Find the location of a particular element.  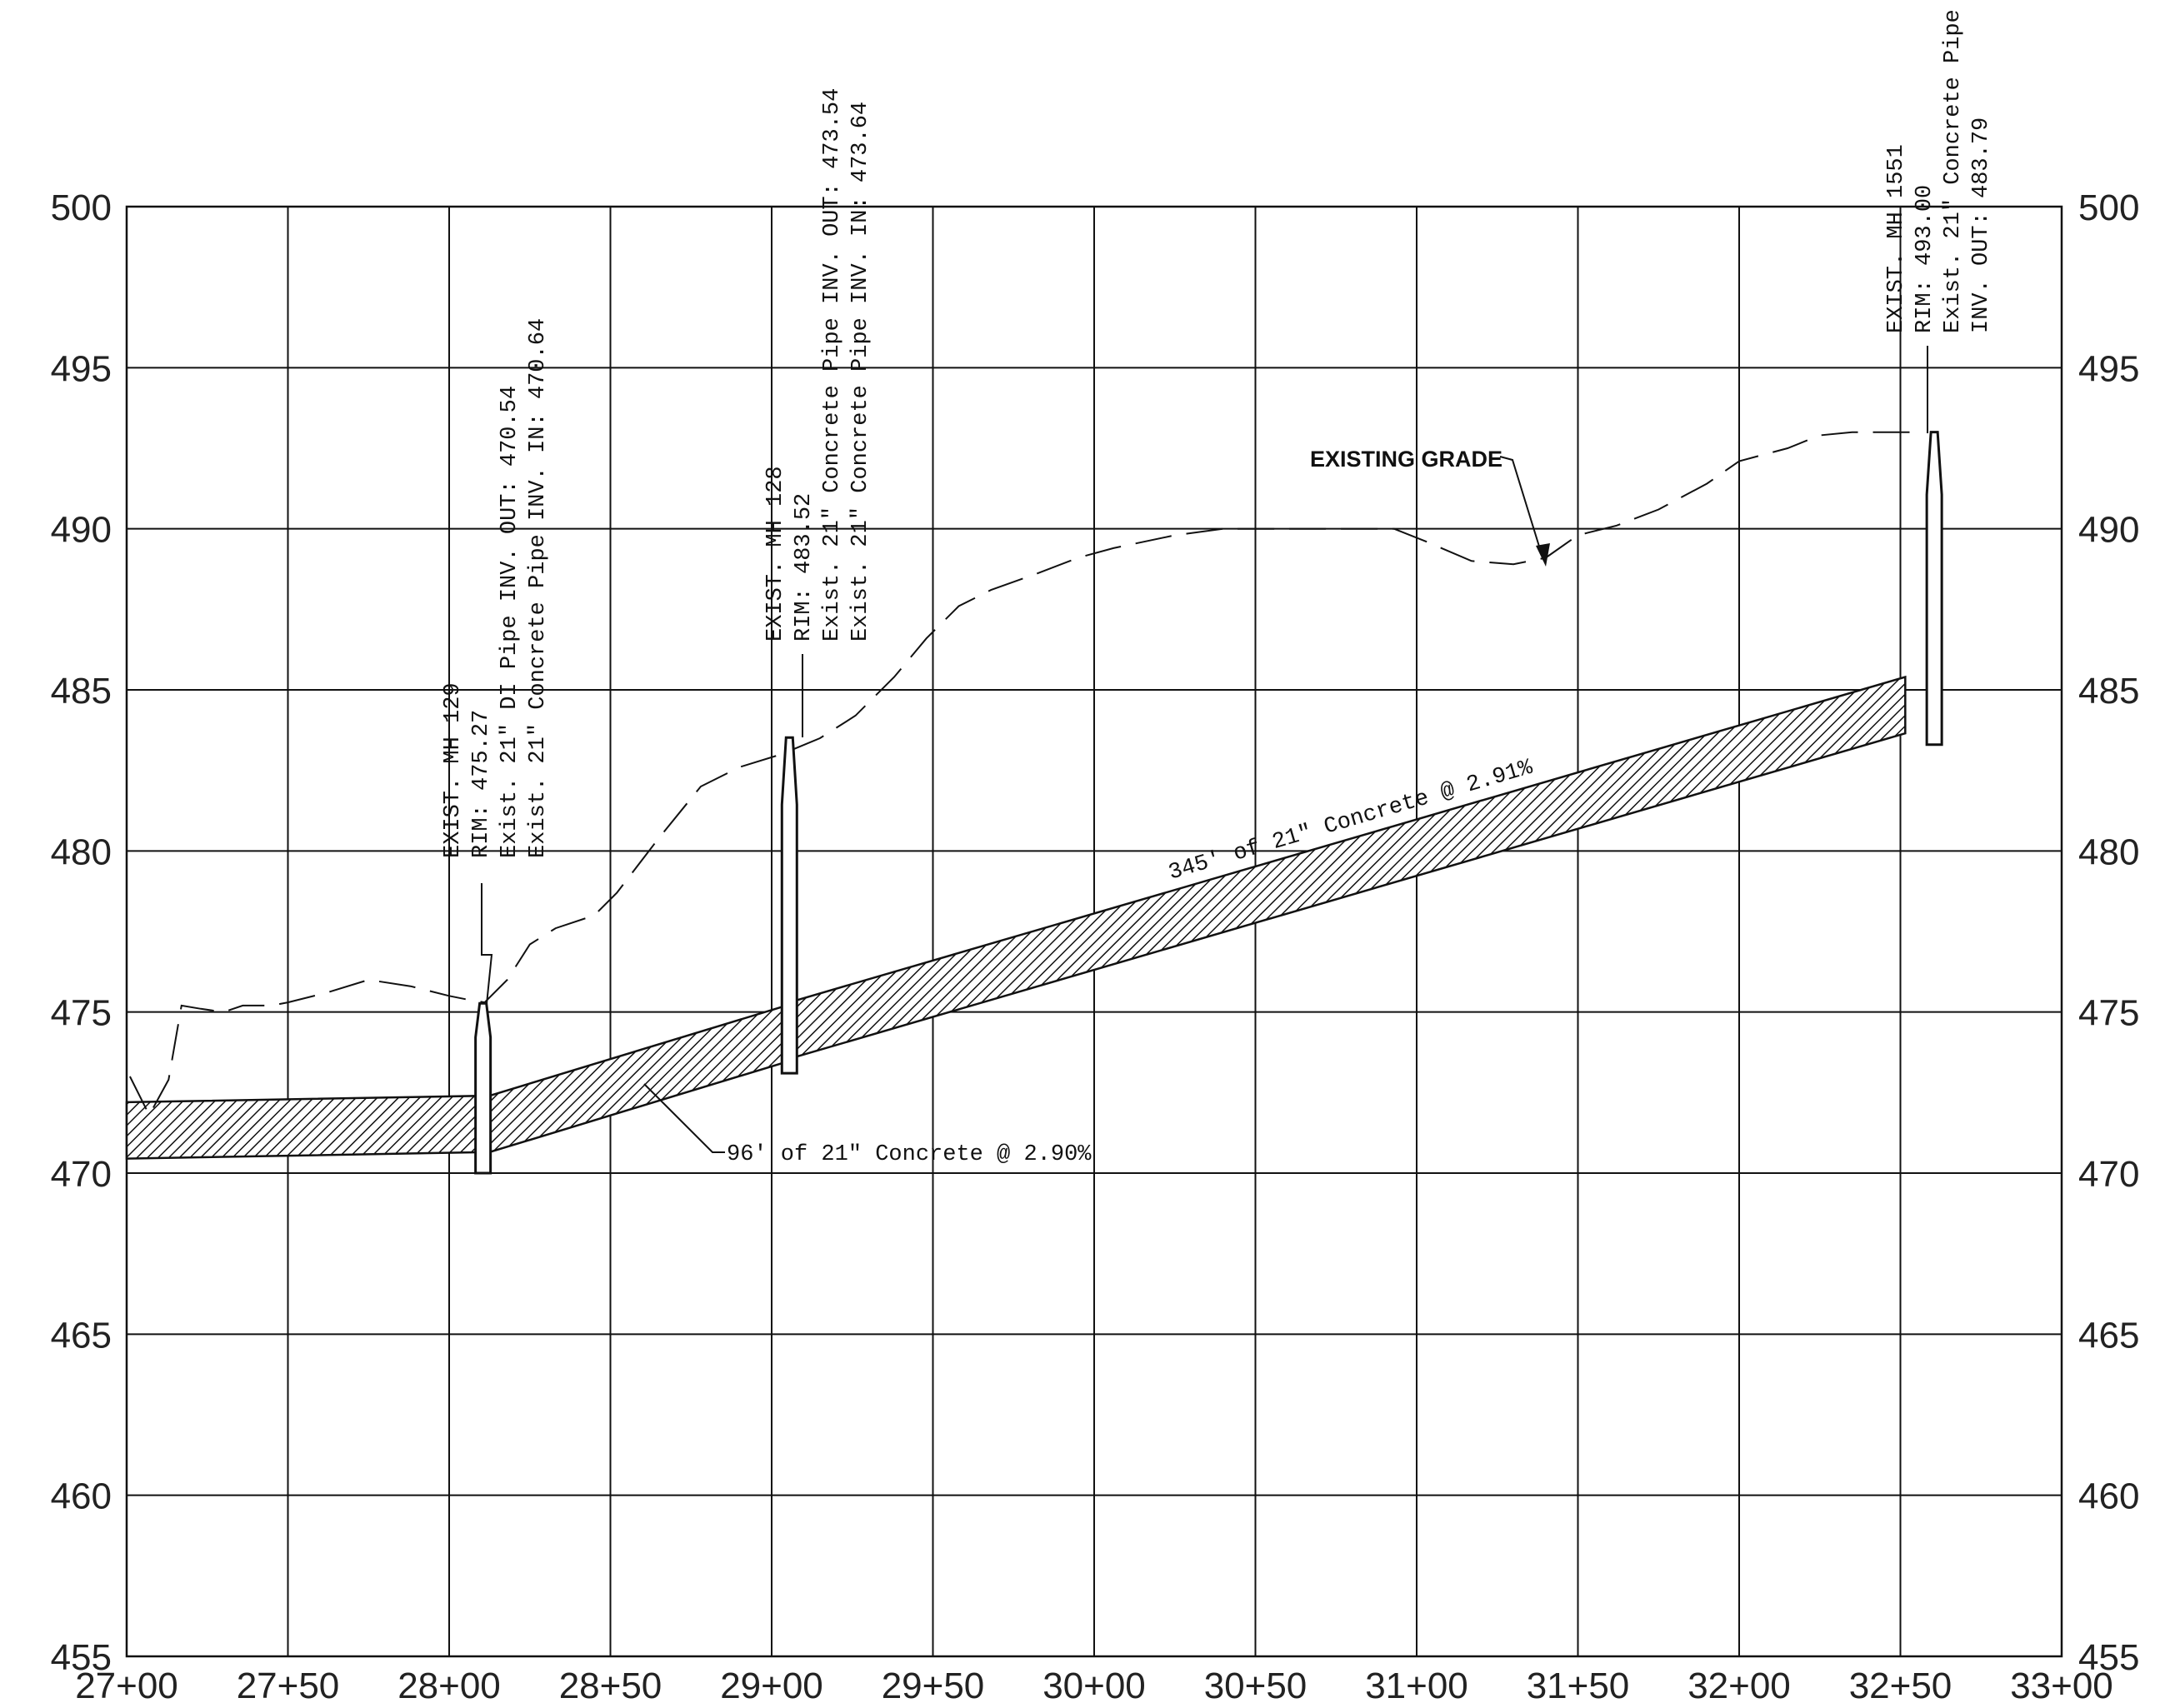

existing-grade-arrowhead is located at coordinates (1543, 555).